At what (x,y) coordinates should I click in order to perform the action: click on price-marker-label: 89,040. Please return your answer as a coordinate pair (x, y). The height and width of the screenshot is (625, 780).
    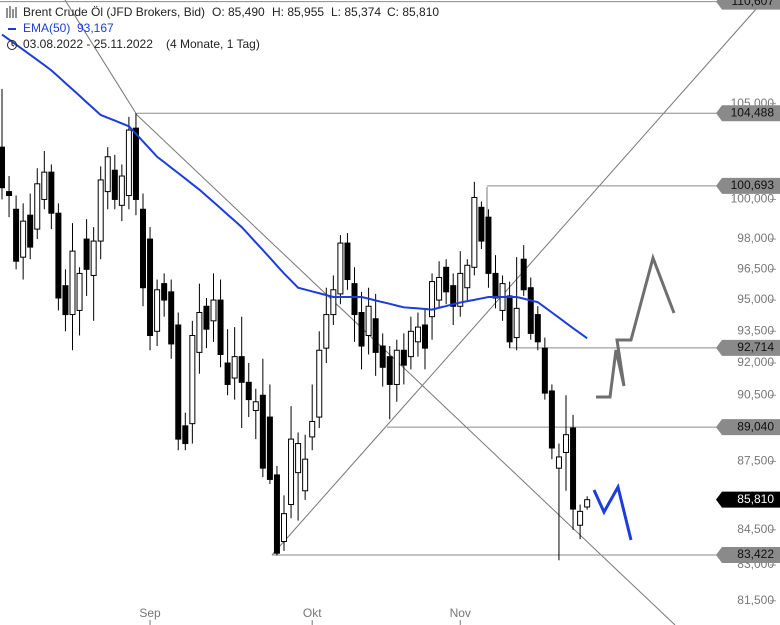
    Looking at the image, I should click on (755, 426).